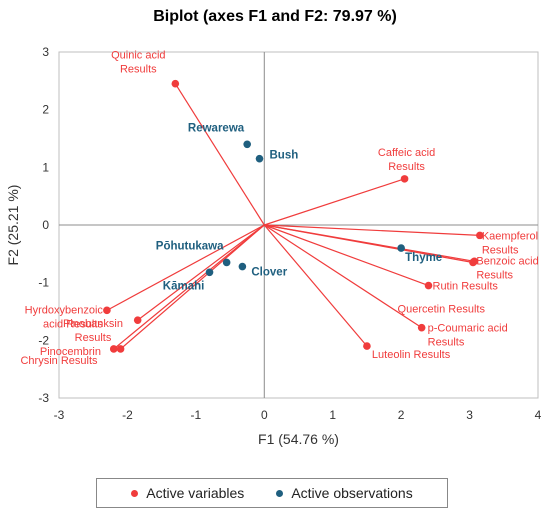 Image resolution: width=550 pixels, height=520 pixels. I want to click on y-tick-label: -1, so click(43, 283).